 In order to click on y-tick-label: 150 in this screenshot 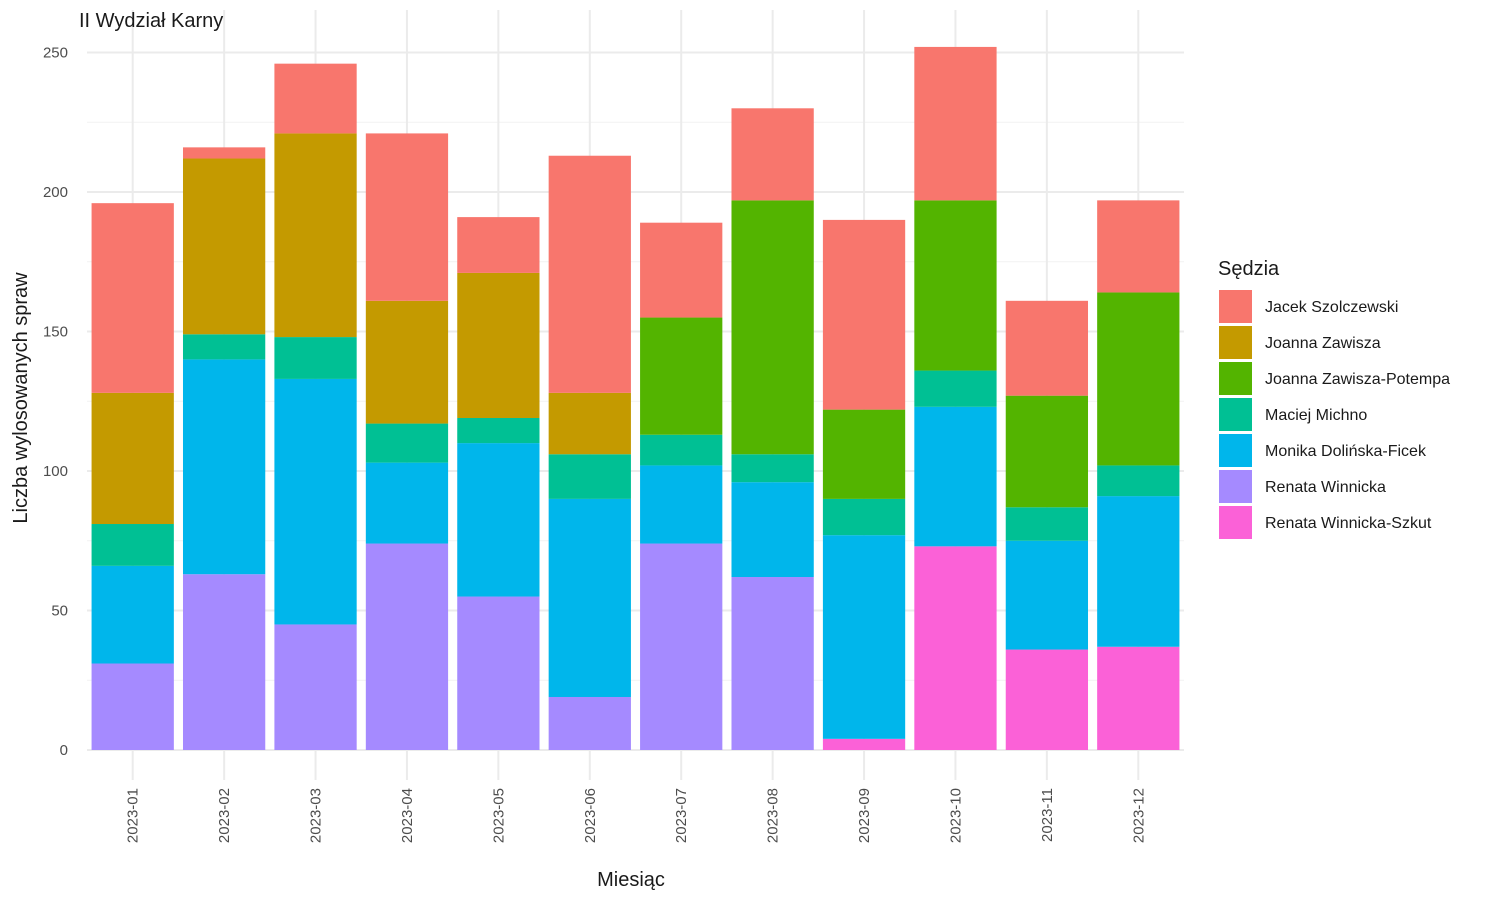, I will do `click(55, 332)`.